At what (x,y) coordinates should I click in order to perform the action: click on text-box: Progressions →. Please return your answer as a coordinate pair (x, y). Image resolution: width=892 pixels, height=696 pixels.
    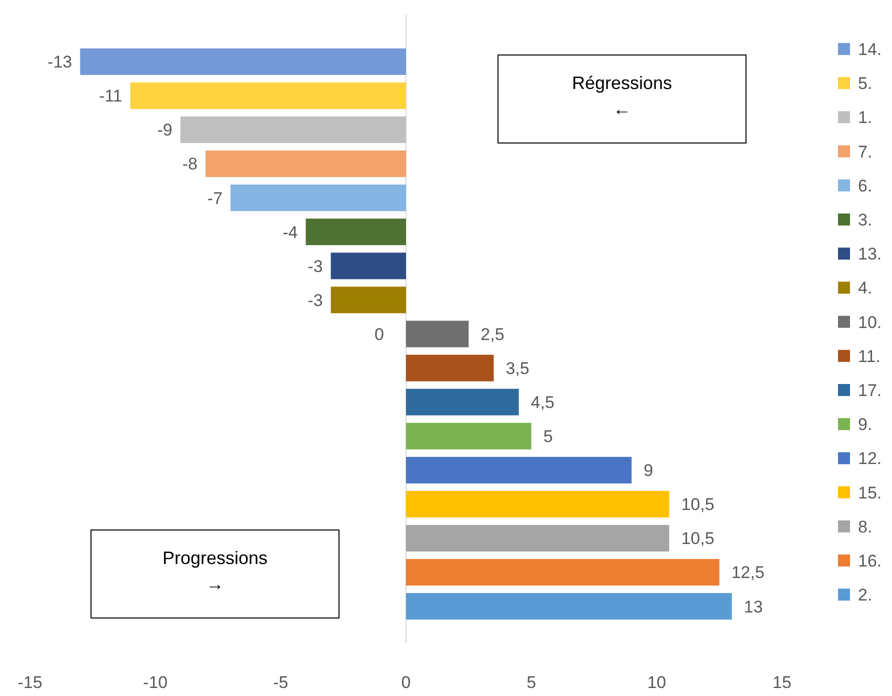
    Looking at the image, I should click on (215, 574).